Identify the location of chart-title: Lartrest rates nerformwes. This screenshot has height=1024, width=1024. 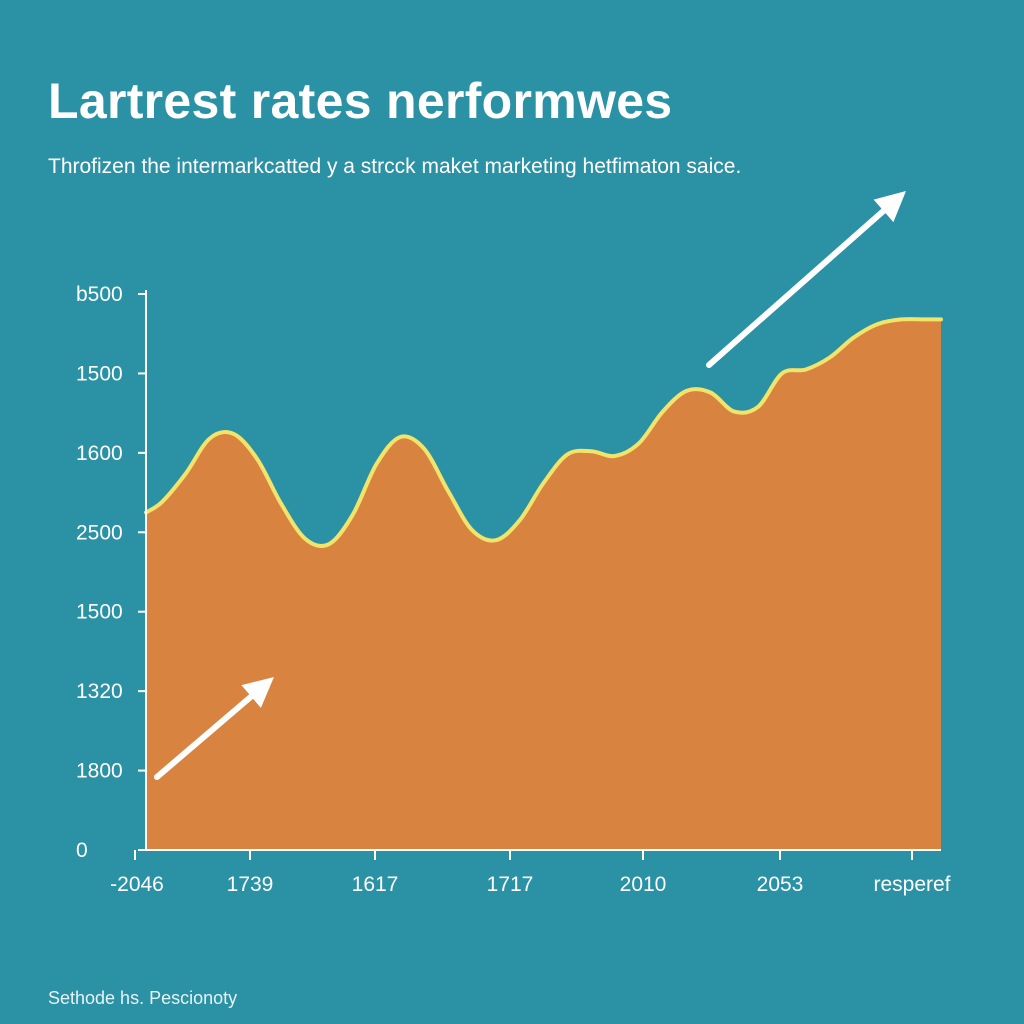
(360, 101).